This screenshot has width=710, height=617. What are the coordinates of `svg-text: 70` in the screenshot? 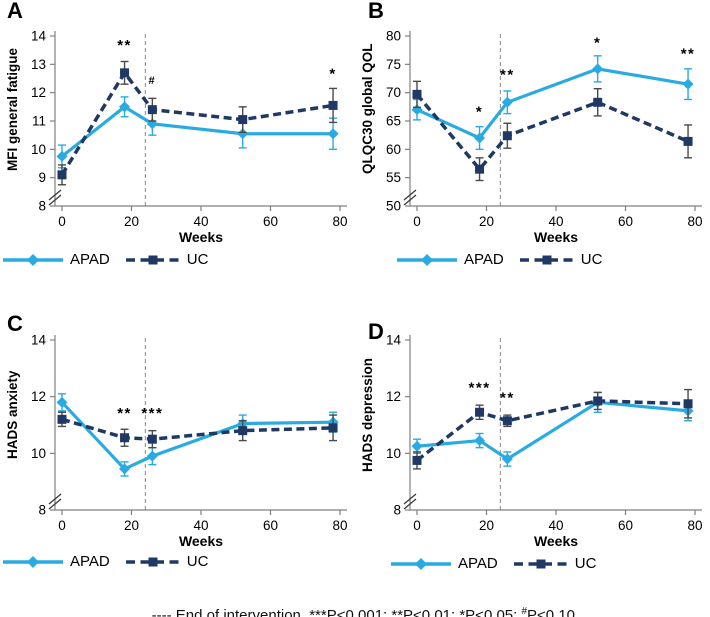 It's located at (393, 92).